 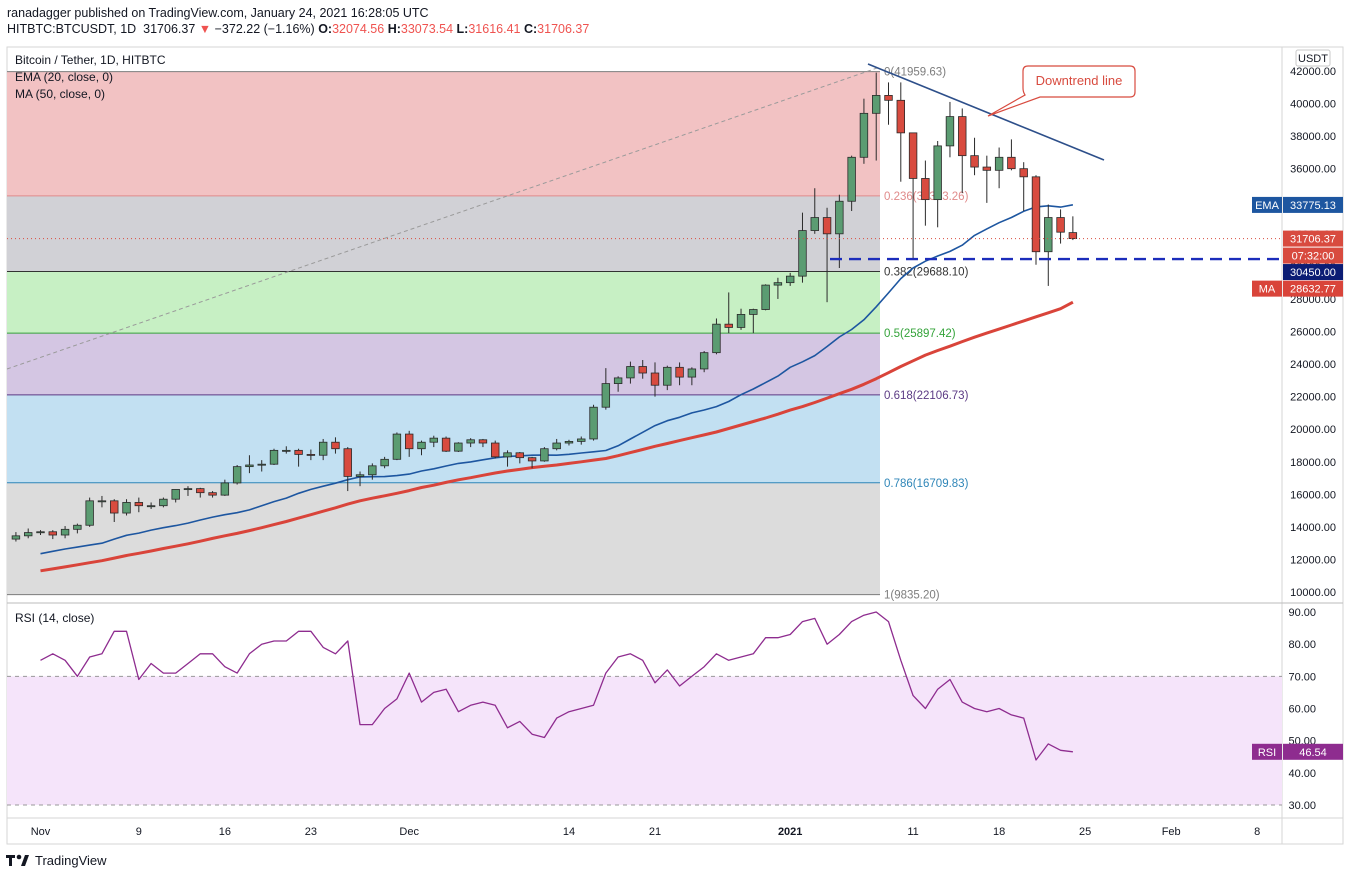 I want to click on legend-rsi: RSI (14, close), so click(x=54, y=618).